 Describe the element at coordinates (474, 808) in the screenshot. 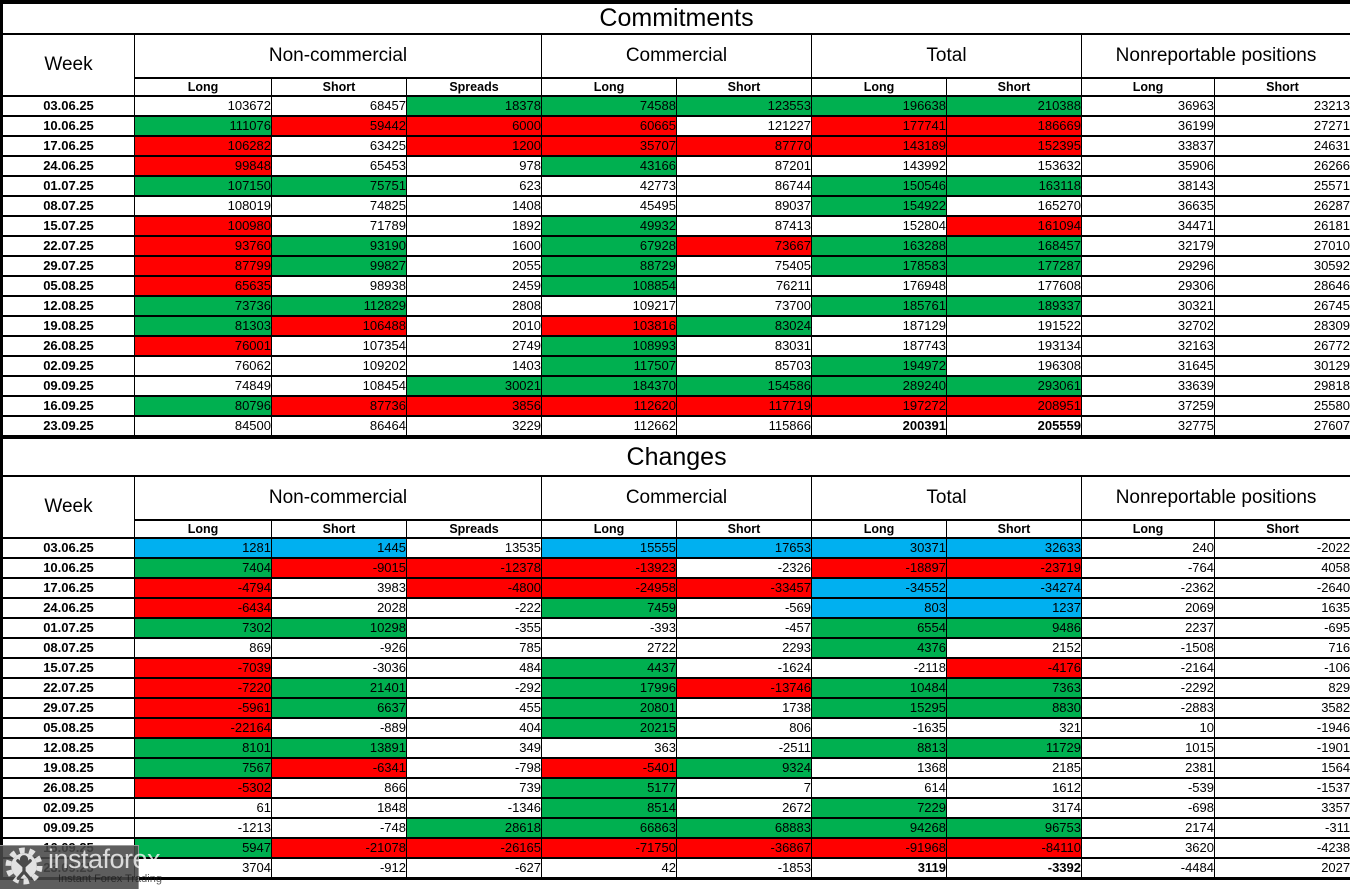

I see `cell-nc-spreads: -1346` at that location.